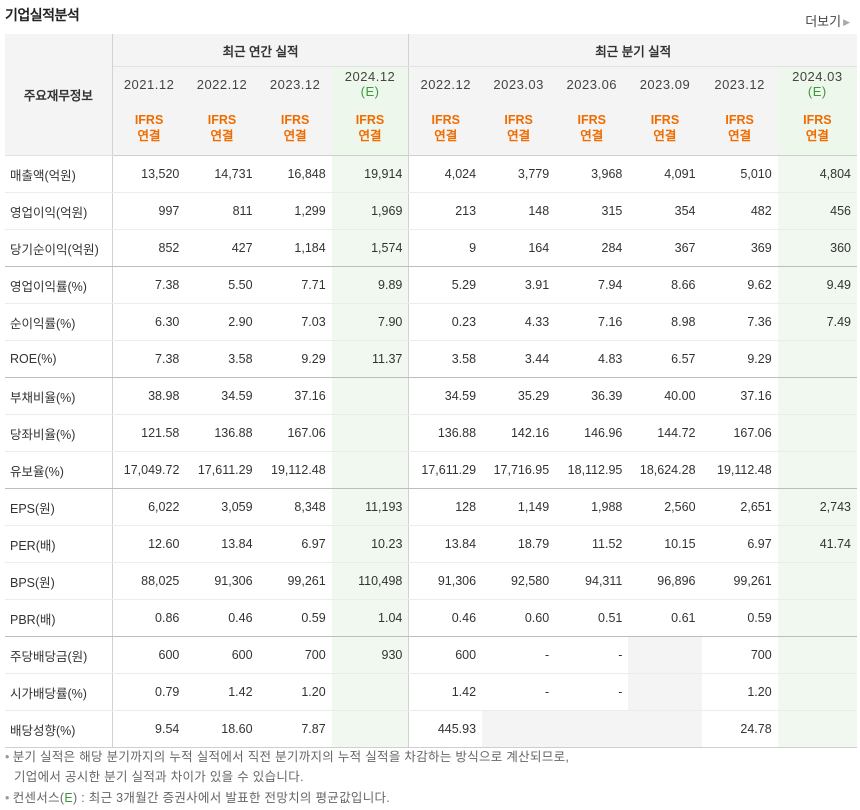 The width and height of the screenshot is (860, 810). What do you see at coordinates (665, 544) in the screenshot?
I see `table-cell: 10.15` at bounding box center [665, 544].